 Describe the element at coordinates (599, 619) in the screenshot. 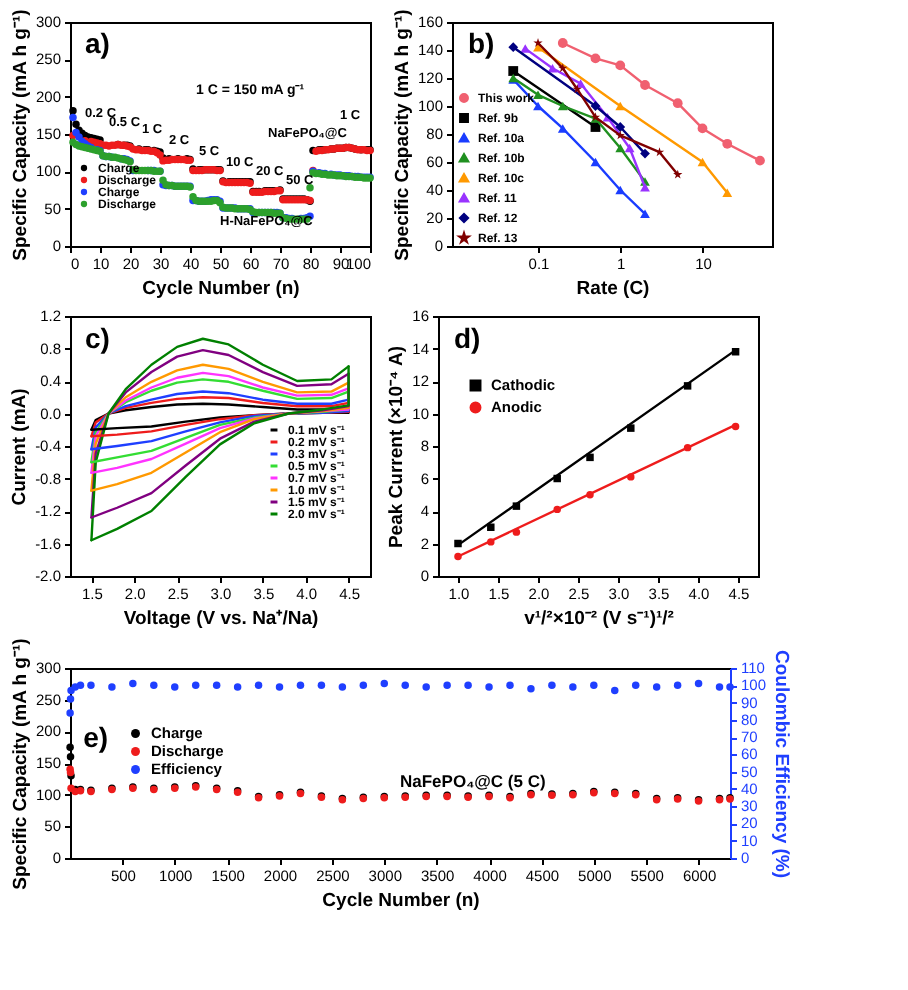

I see `x-axis-title: v¹/²×10⁻² (V s⁻¹)¹/²` at that location.